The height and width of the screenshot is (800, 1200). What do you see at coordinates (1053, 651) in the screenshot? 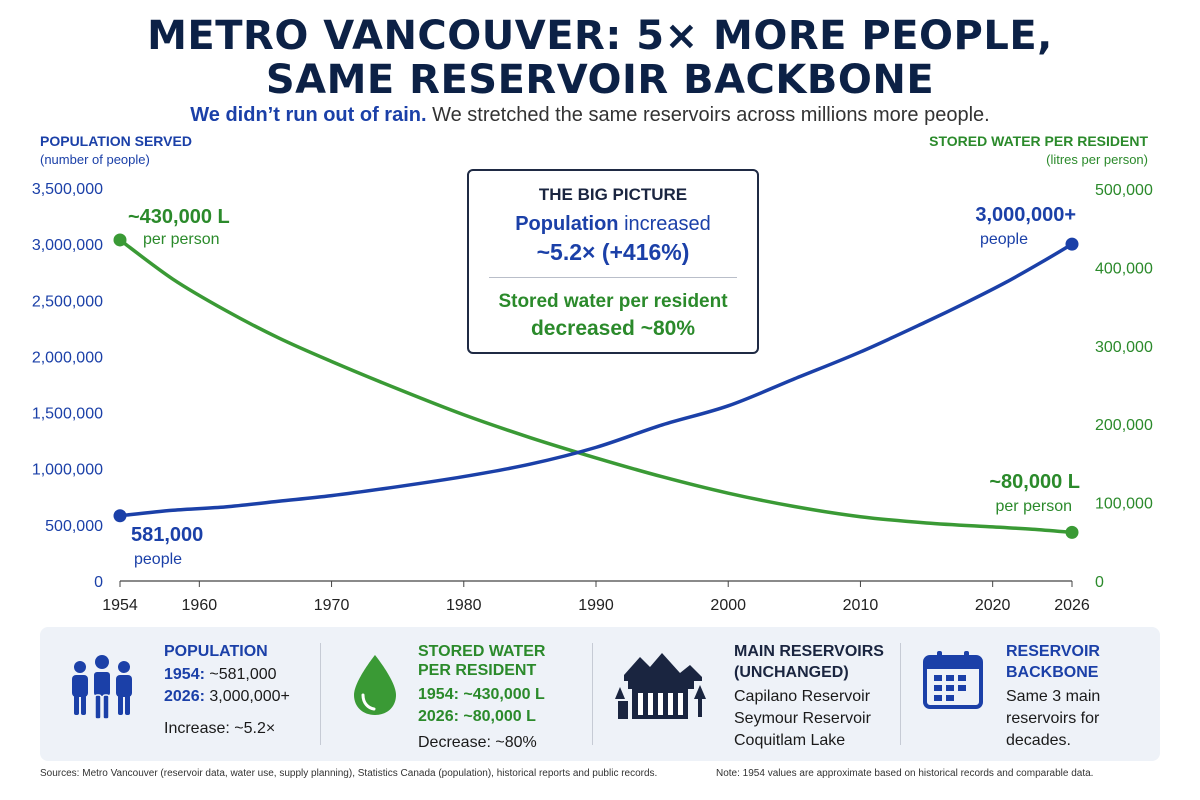
I see `backbone-panel-heading-line-1: RESERVOIR` at bounding box center [1053, 651].